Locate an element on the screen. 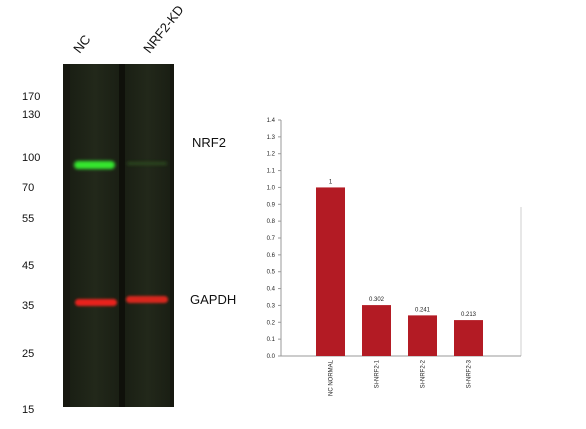 The height and width of the screenshot is (429, 586). marker-170: 170 is located at coordinates (31, 97).